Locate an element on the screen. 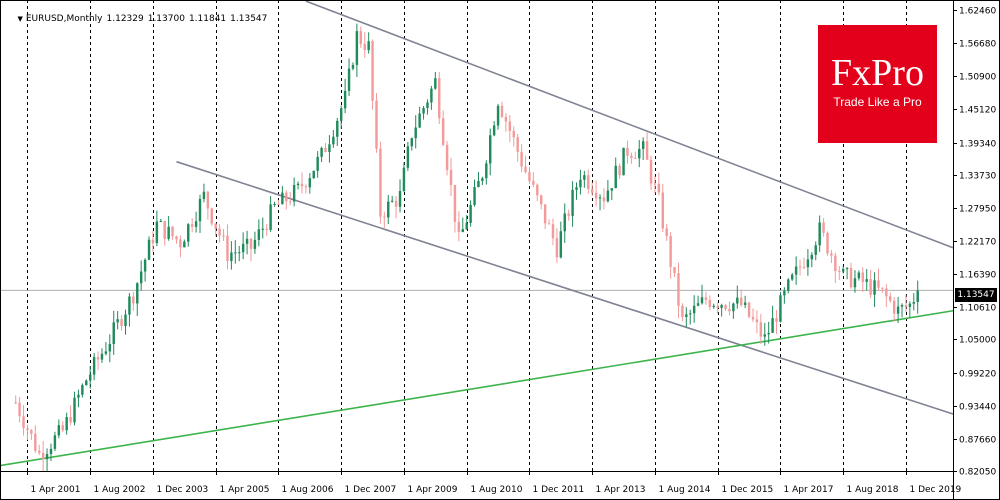  symbol-dropdown-icon: ▼ is located at coordinates (20, 19).